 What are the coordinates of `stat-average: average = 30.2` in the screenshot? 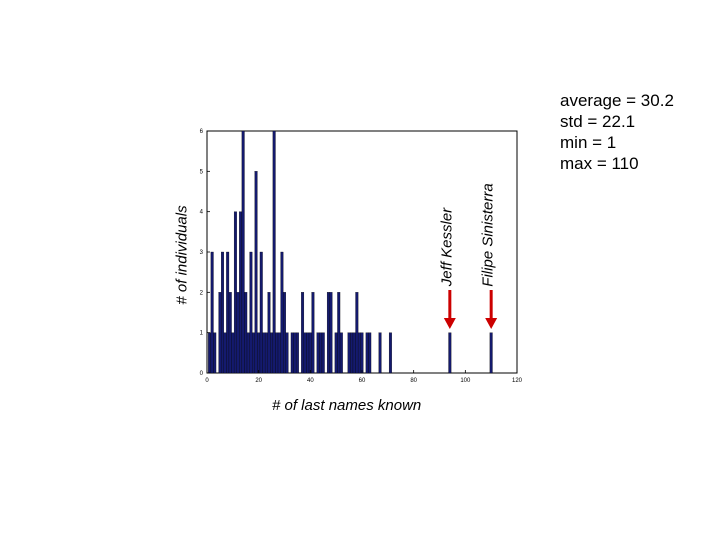 It's located at (617, 100).